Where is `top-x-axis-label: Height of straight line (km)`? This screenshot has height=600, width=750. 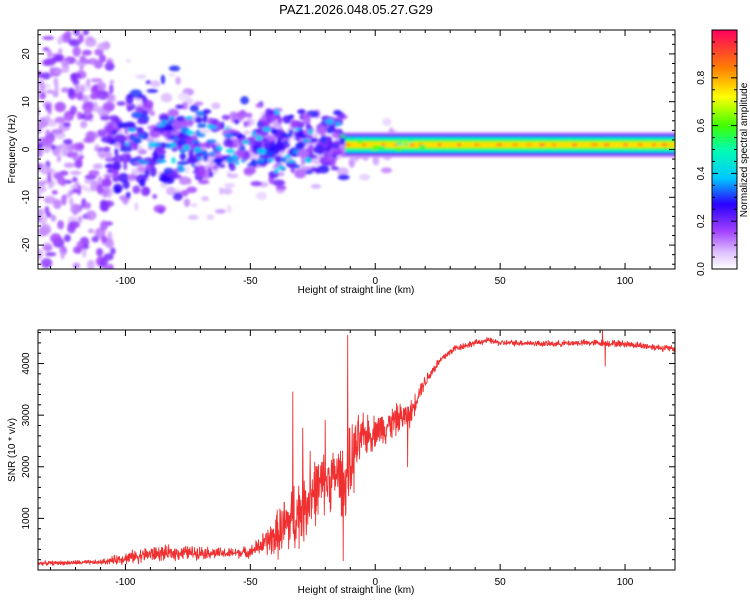
top-x-axis-label: Height of straight line (km) is located at coordinates (356, 290).